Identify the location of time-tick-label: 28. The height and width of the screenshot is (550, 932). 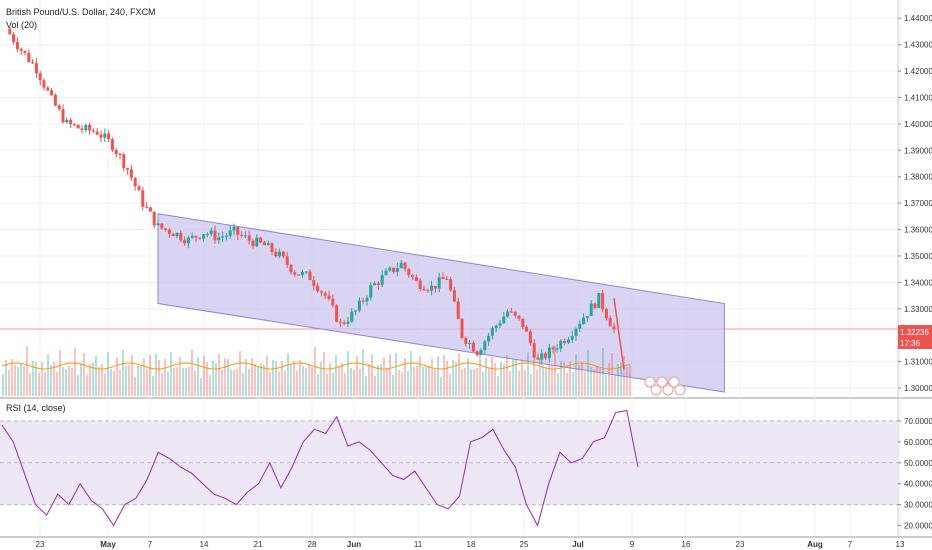
(312, 544).